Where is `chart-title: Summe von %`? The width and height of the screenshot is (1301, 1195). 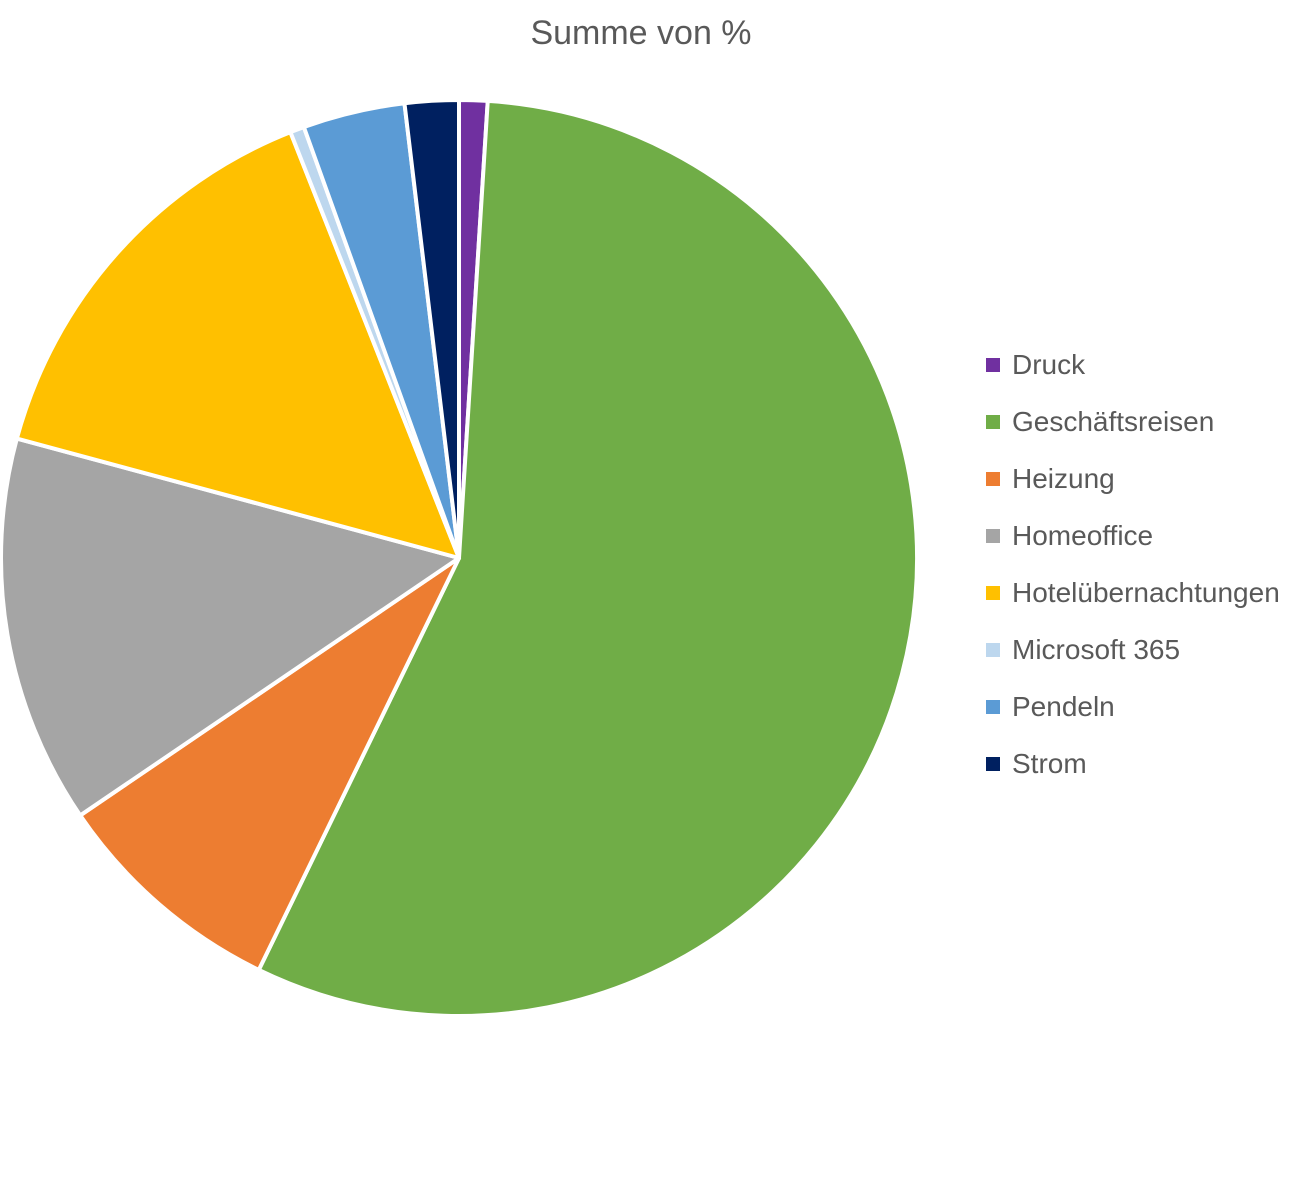 chart-title: Summe von % is located at coordinates (641, 33).